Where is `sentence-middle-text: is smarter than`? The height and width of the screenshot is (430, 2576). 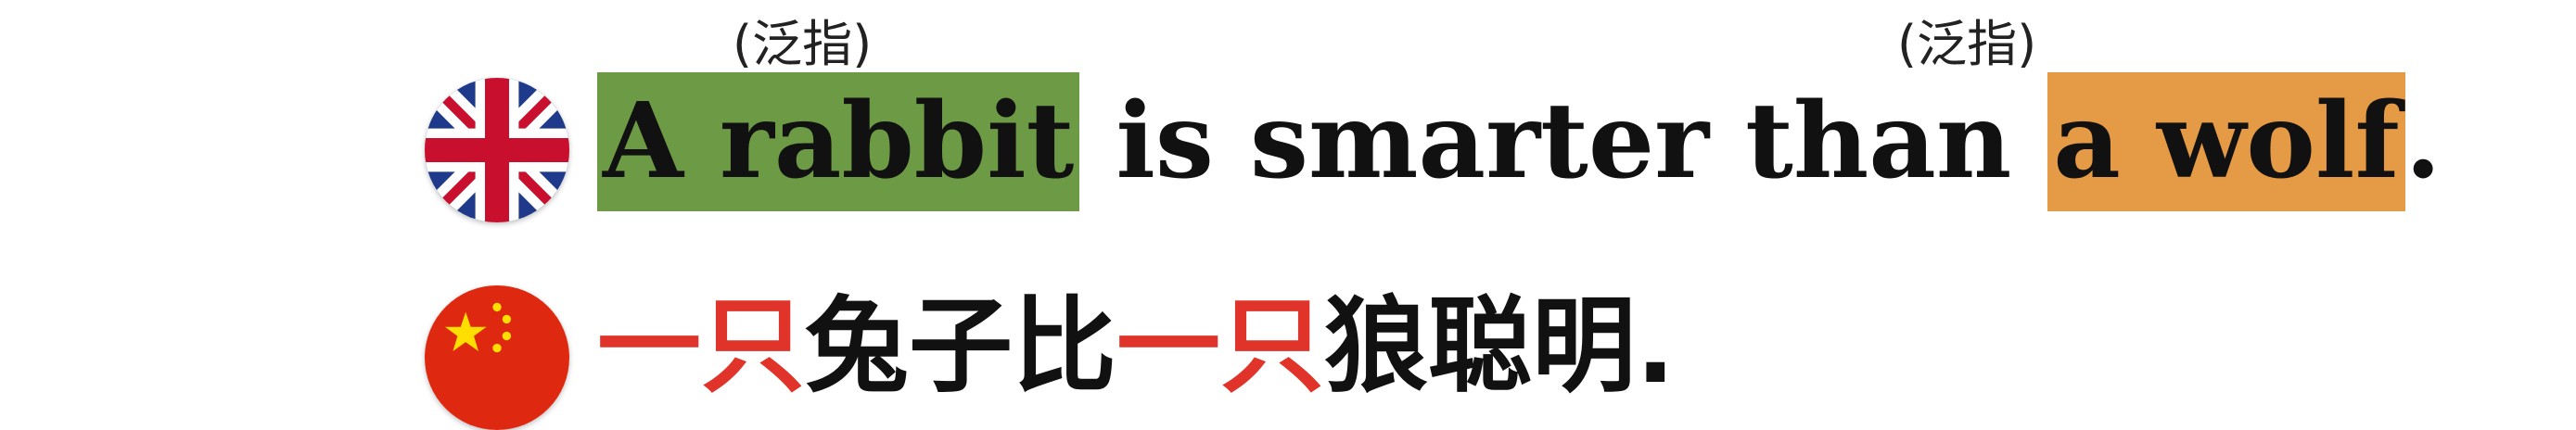
sentence-middle-text: is smarter than is located at coordinates (1564, 142).